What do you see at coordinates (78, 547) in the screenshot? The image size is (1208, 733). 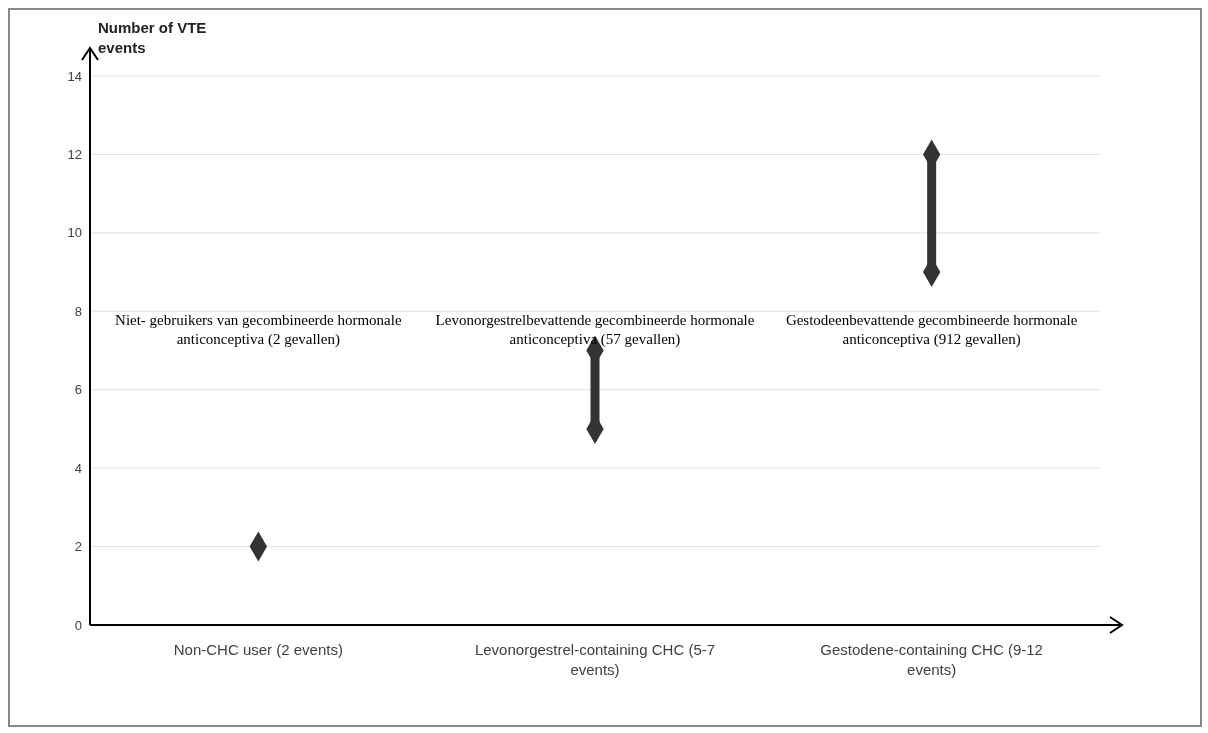 I see `y-tick-label: 2` at bounding box center [78, 547].